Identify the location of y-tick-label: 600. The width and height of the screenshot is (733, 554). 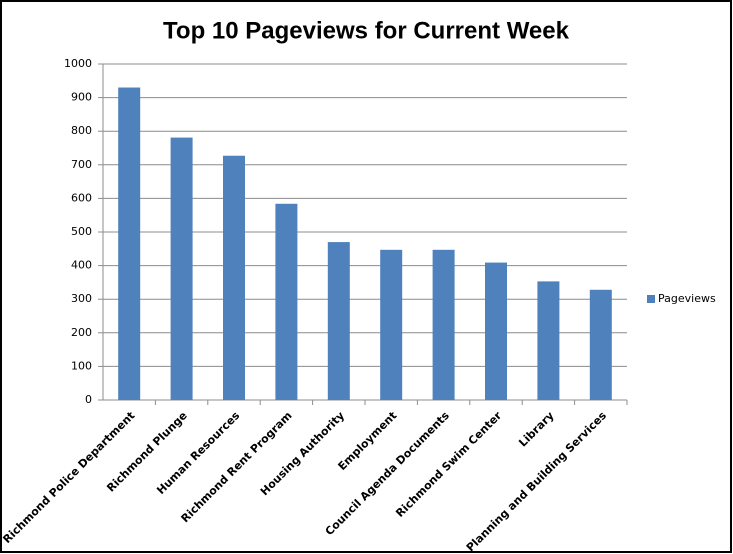
(81, 197).